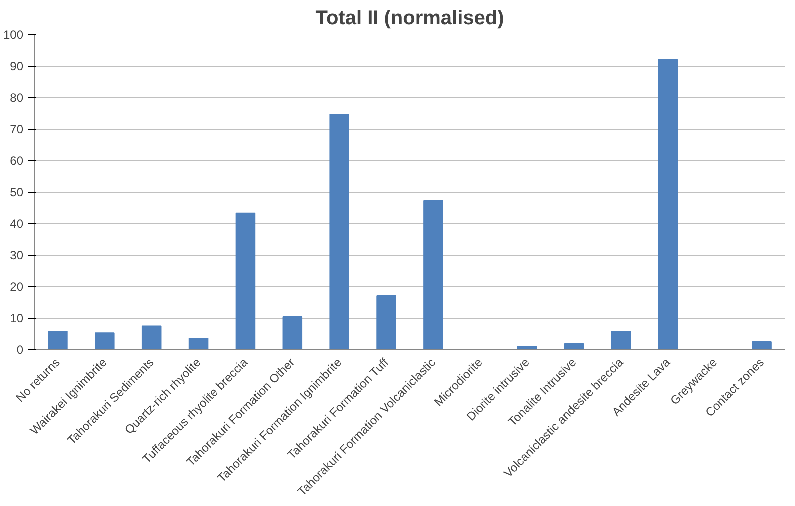  What do you see at coordinates (17, 255) in the screenshot?
I see `y-tick-label: 30` at bounding box center [17, 255].